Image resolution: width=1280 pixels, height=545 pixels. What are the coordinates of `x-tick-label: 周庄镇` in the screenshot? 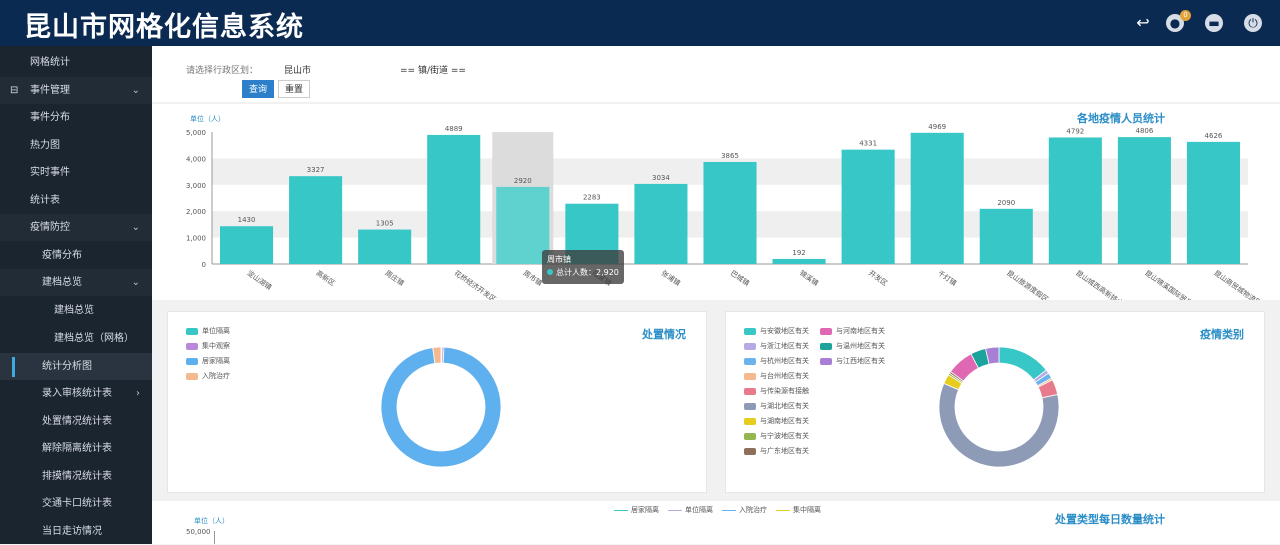 It's located at (395, 277).